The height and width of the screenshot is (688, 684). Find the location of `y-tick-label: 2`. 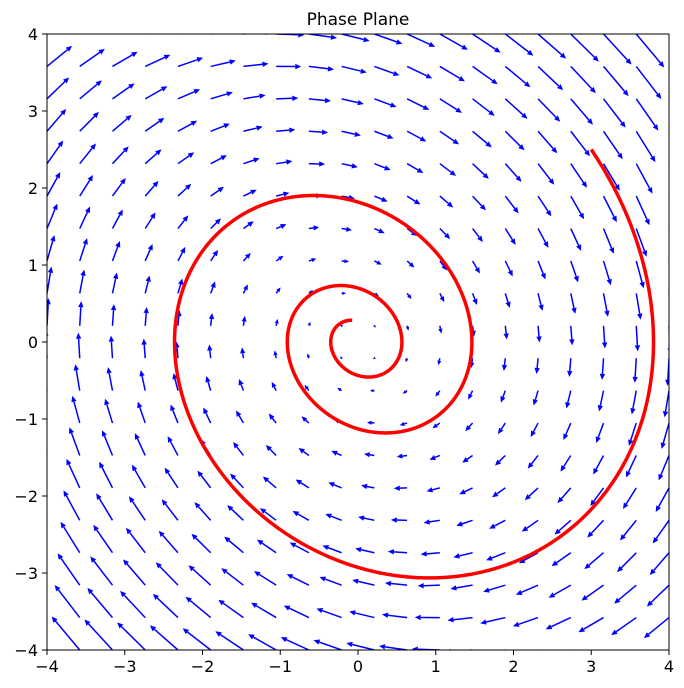

y-tick-label: 2 is located at coordinates (33, 188).